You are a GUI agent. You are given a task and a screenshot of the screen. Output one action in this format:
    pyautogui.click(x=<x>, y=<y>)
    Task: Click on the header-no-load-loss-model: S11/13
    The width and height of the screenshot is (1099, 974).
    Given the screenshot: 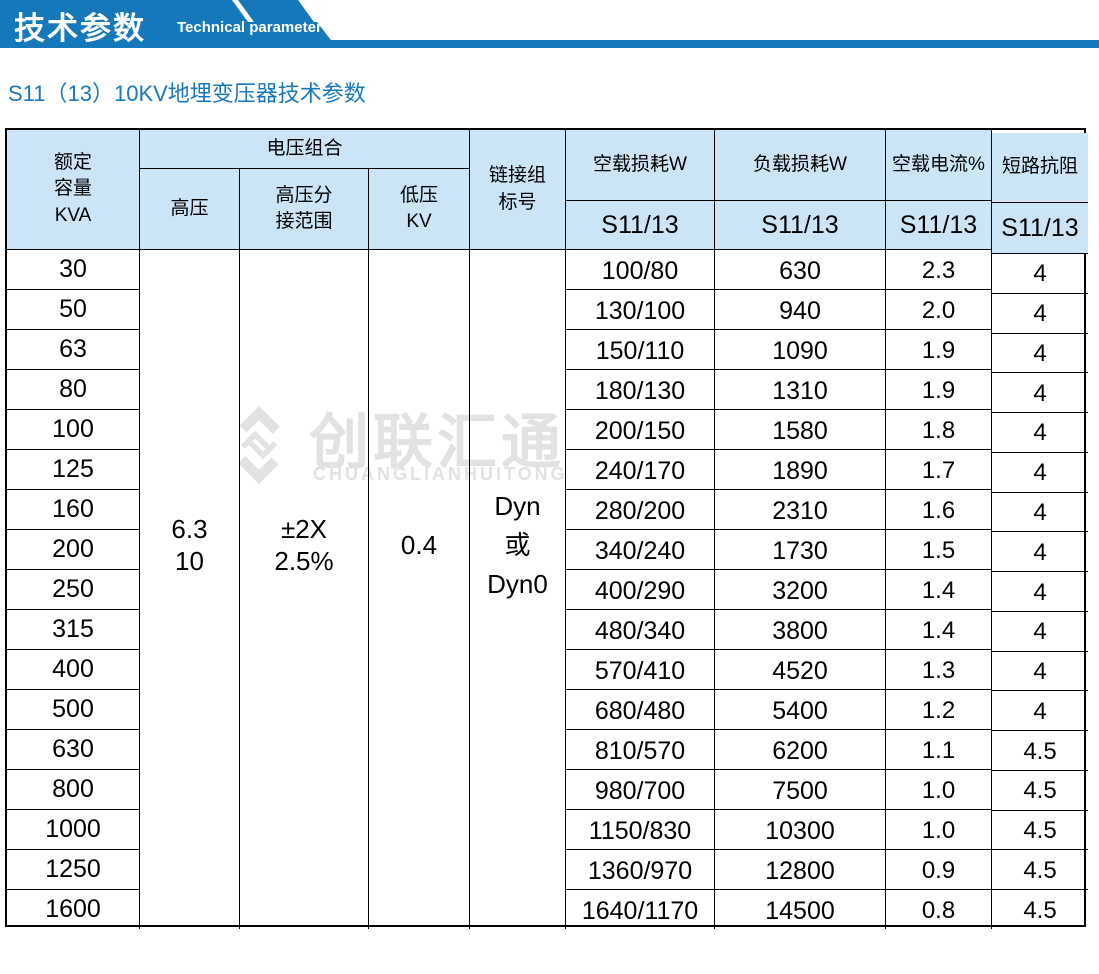 What is the action you would take?
    pyautogui.click(x=640, y=225)
    